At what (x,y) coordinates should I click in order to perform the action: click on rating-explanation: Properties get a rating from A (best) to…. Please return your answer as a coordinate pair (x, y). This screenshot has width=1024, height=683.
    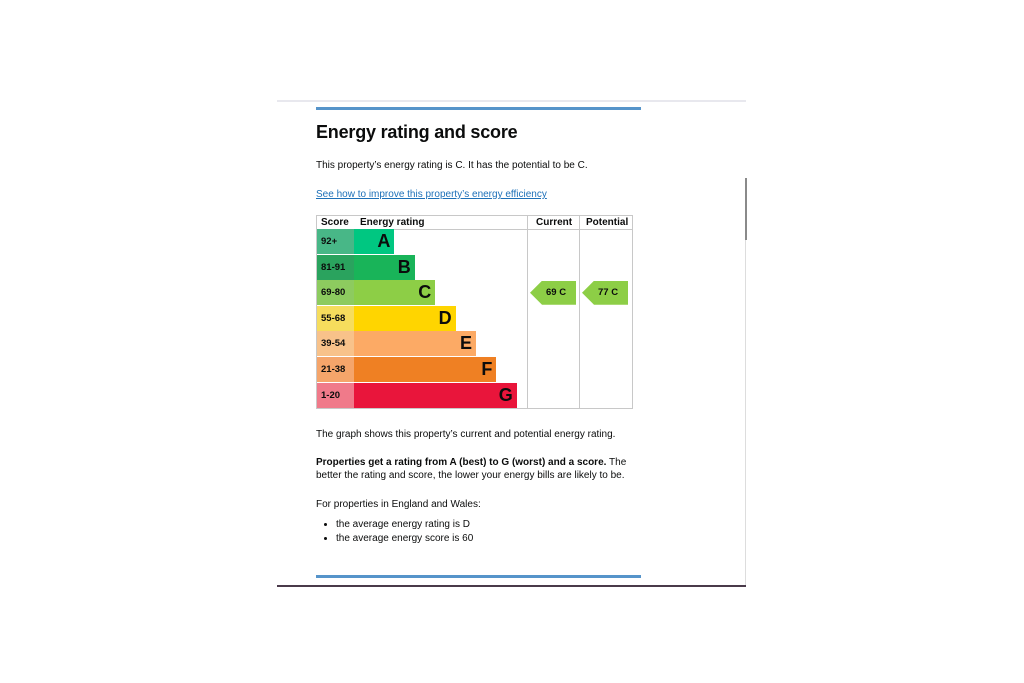
    Looking at the image, I should click on (481, 469).